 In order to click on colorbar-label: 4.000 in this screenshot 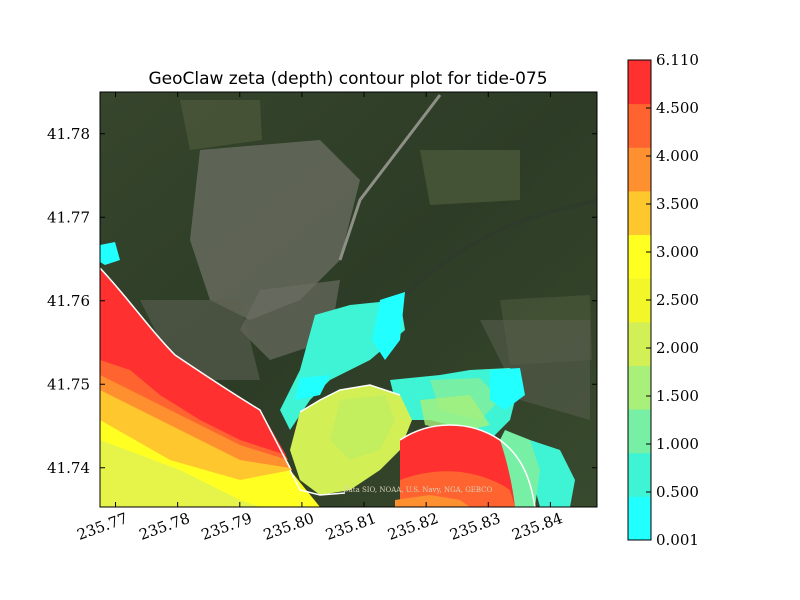, I will do `click(677, 156)`.